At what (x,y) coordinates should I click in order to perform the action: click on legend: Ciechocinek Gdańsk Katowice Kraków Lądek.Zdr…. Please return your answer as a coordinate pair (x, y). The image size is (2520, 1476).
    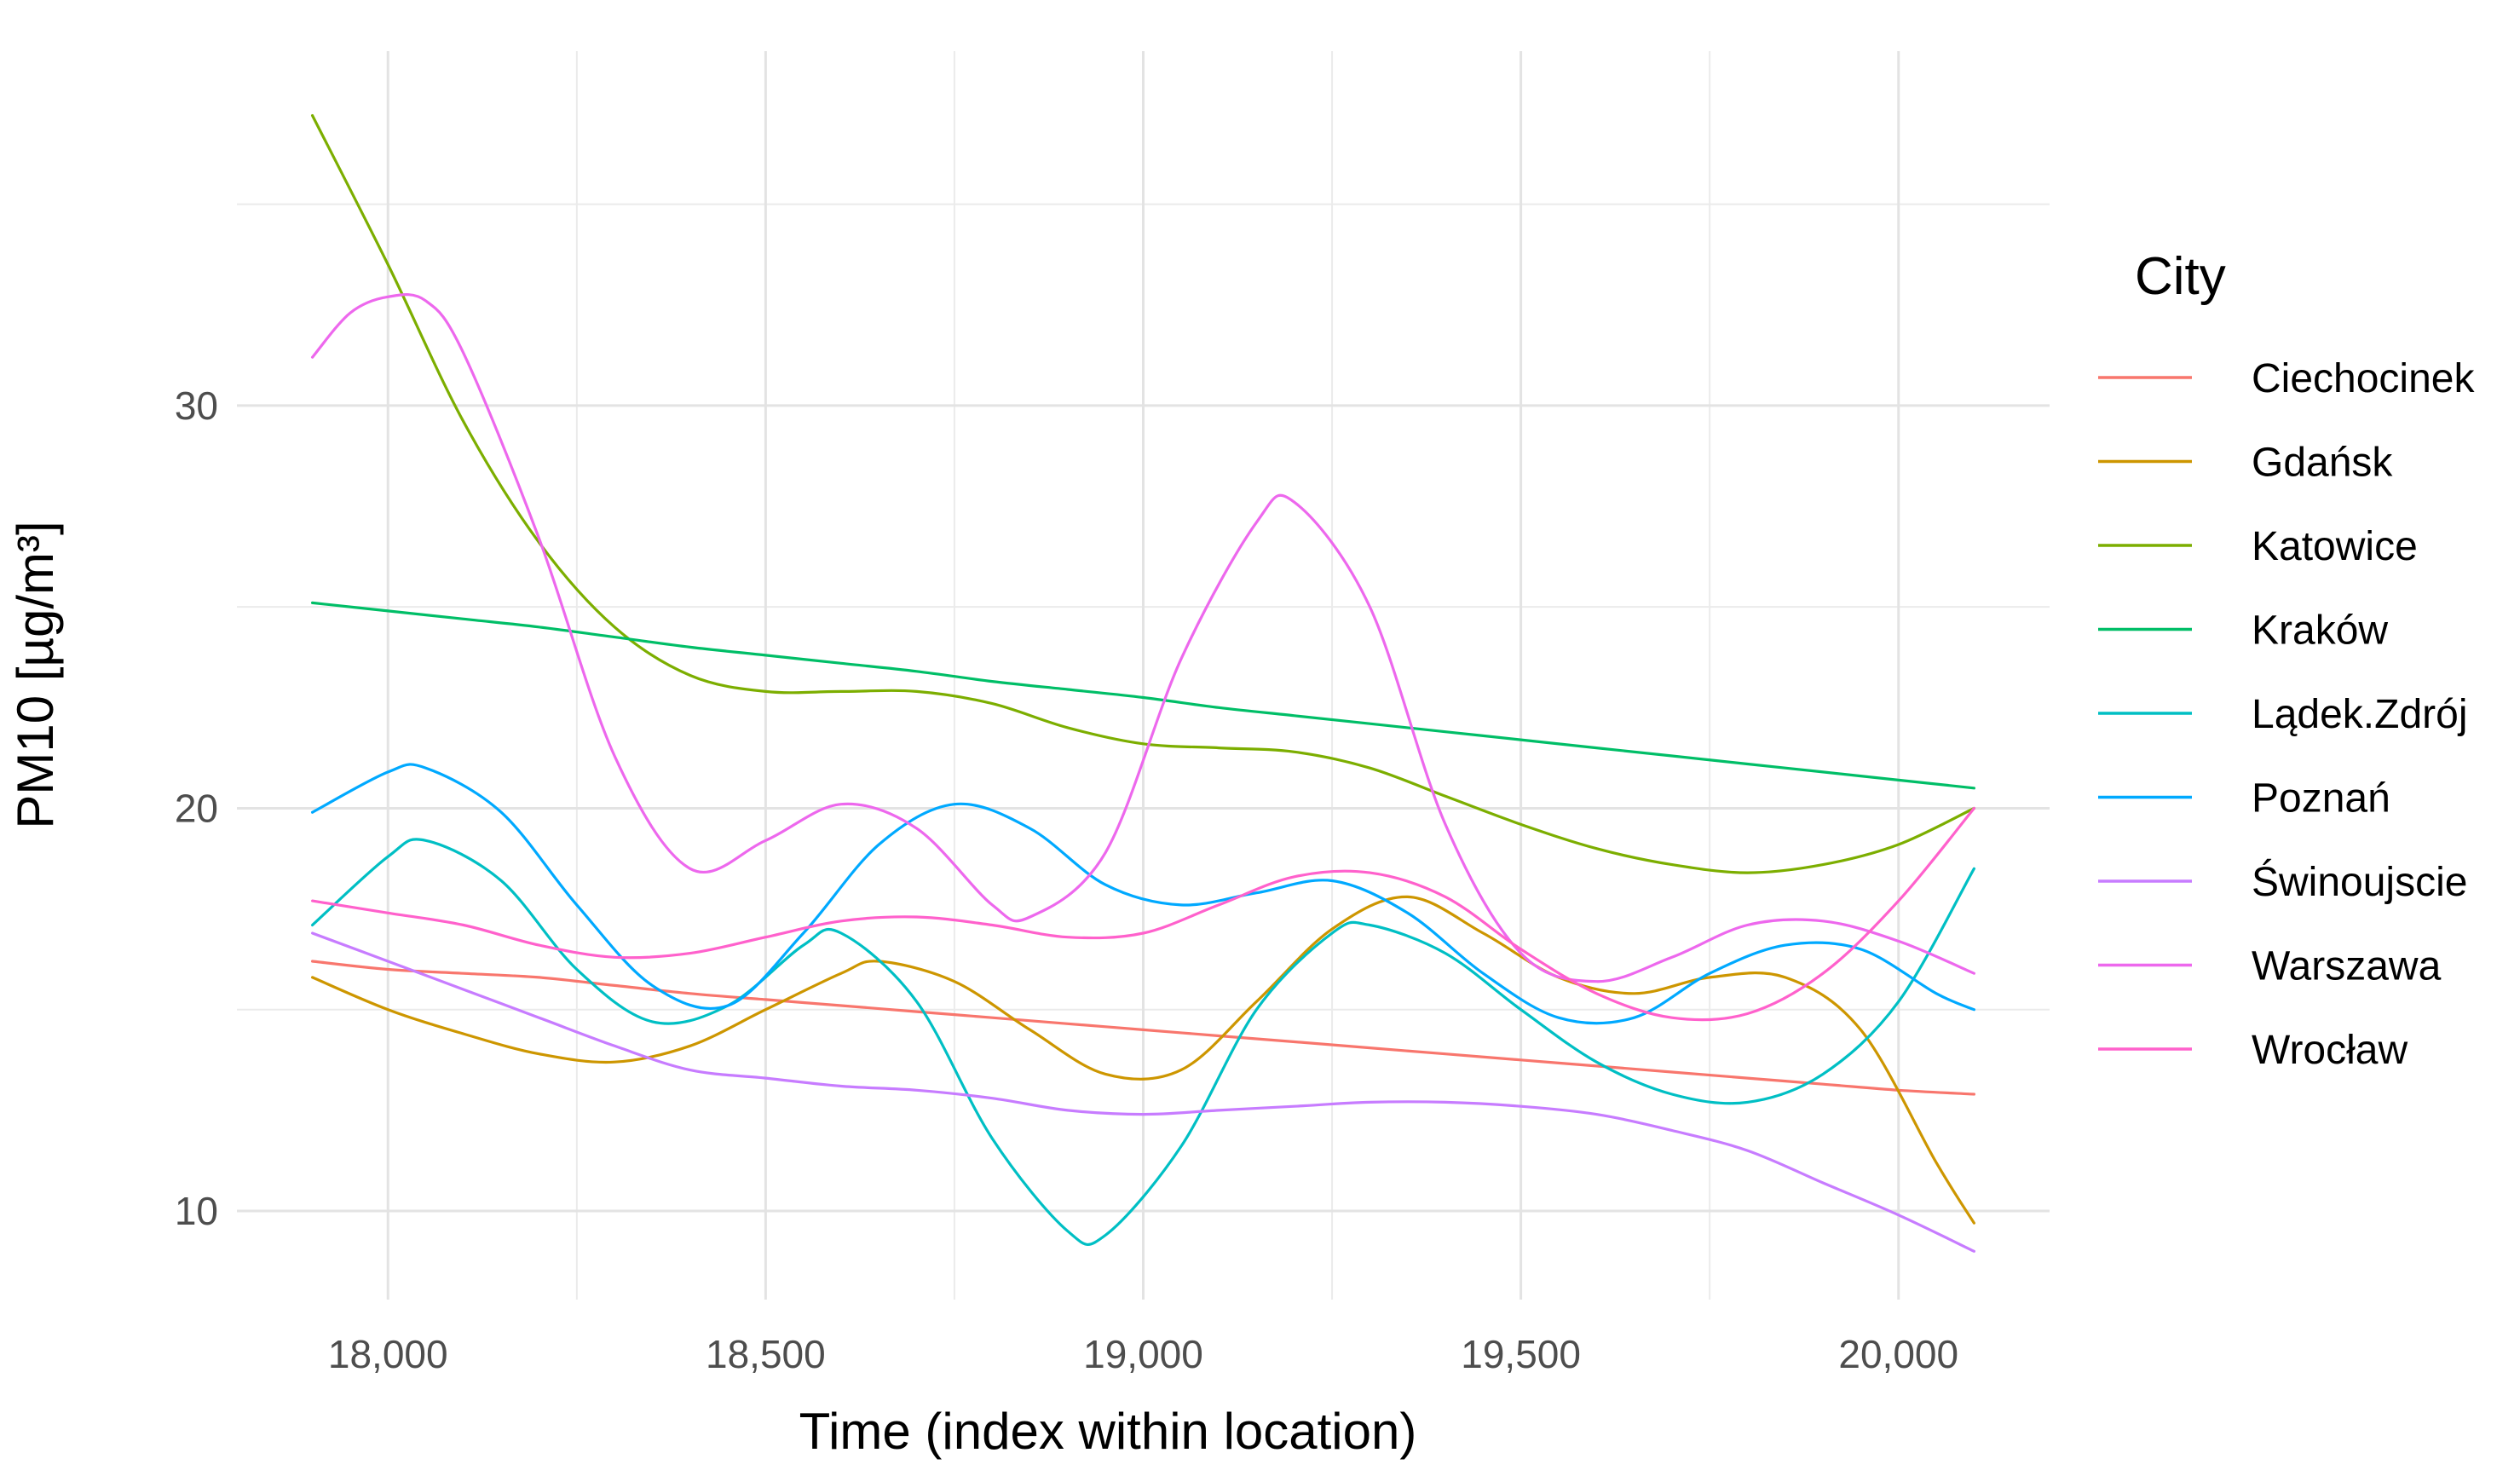
    Looking at the image, I should click on (2287, 714).